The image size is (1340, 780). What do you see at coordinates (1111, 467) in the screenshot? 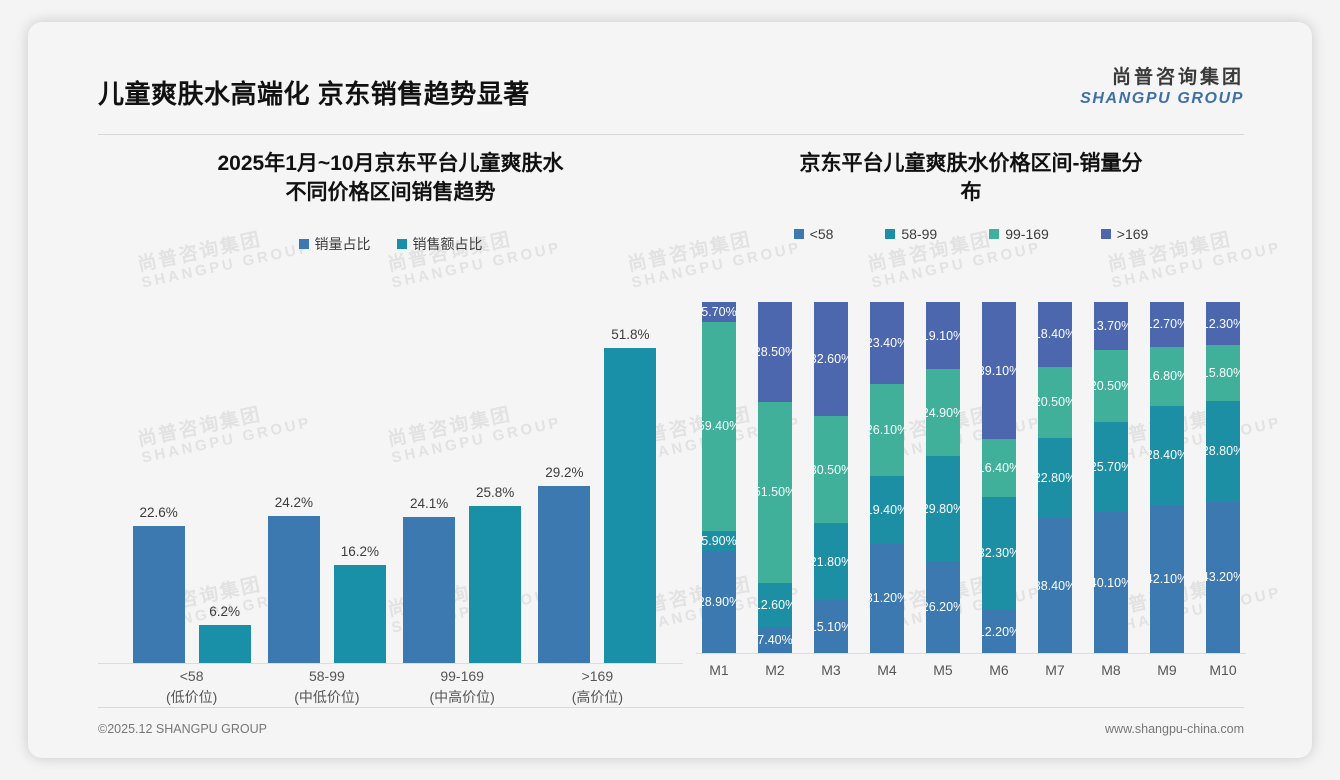
I see `stack-segment-58-99: 25.70%` at bounding box center [1111, 467].